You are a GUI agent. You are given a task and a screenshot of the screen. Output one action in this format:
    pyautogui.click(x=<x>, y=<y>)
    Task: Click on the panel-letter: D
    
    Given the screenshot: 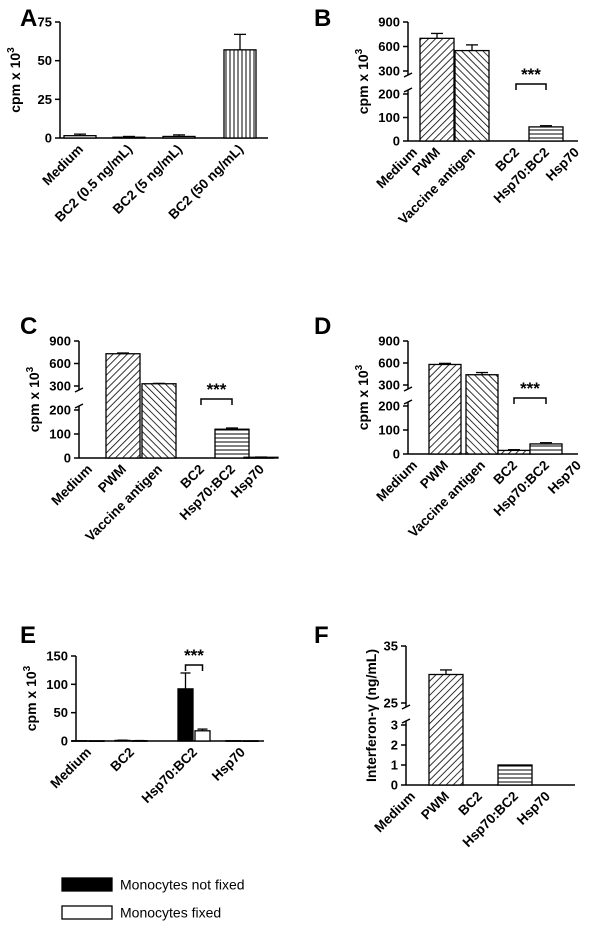 What is the action you would take?
    pyautogui.click(x=322, y=326)
    